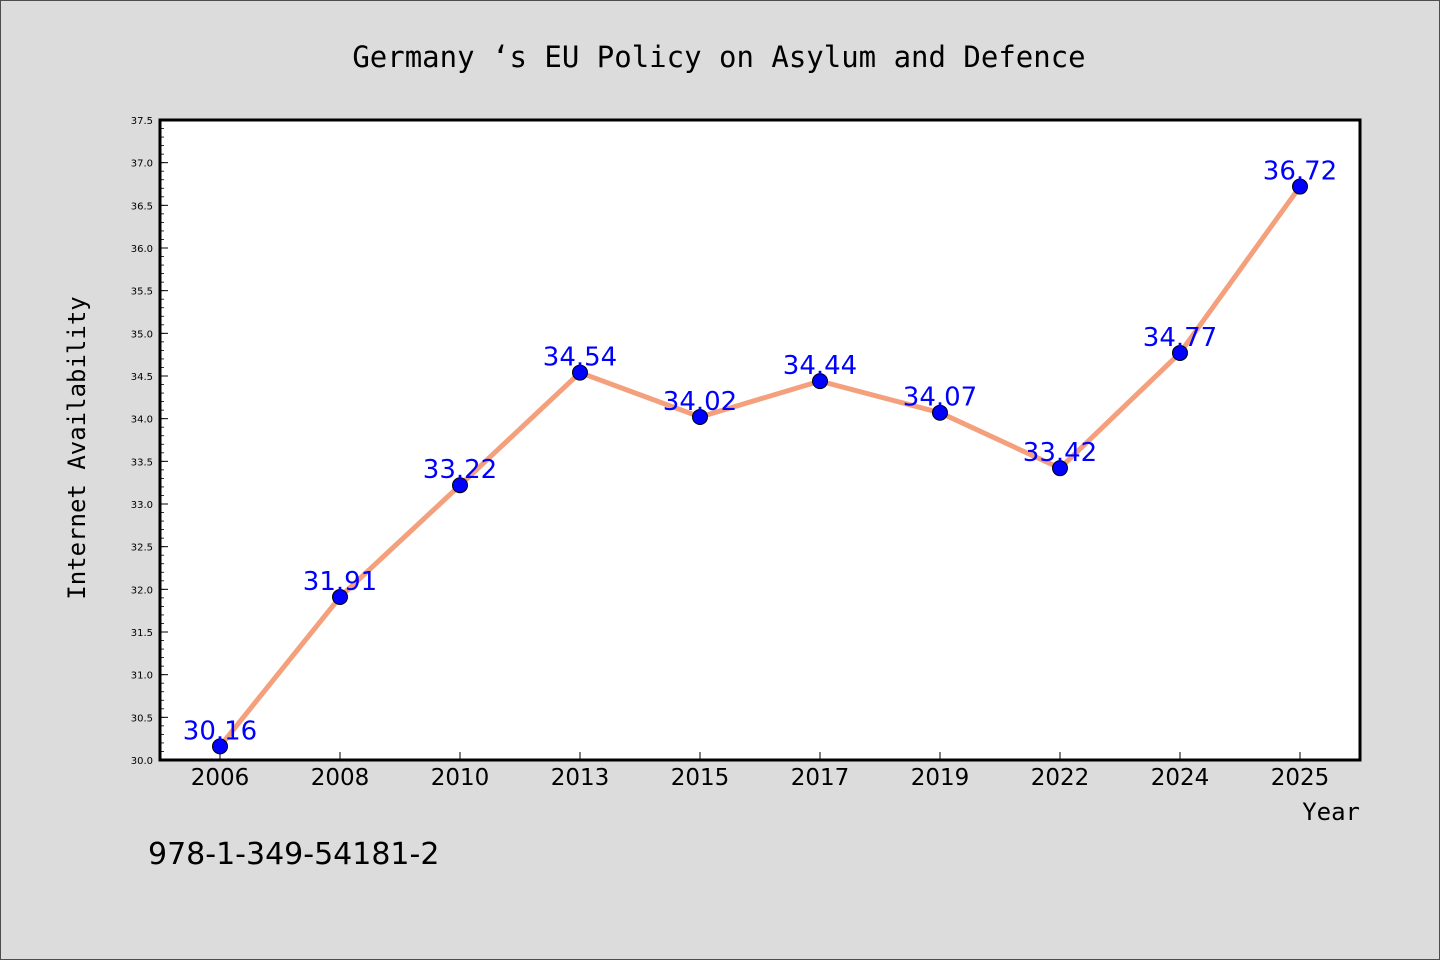 This screenshot has height=960, width=1440. Describe the element at coordinates (1300, 778) in the screenshot. I see `x-tick-label: 2025` at that location.